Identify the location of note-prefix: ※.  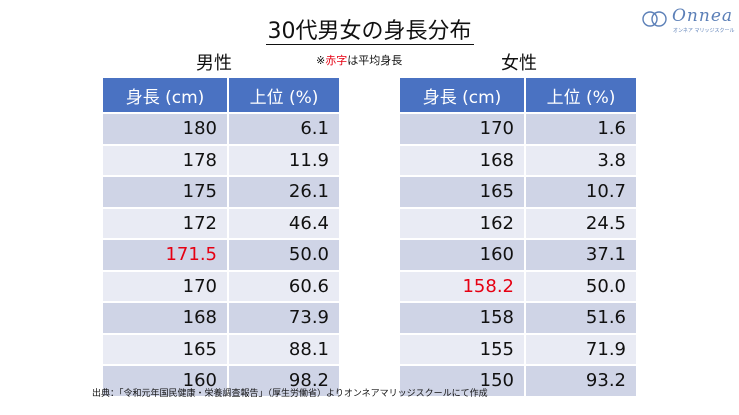
(321, 60).